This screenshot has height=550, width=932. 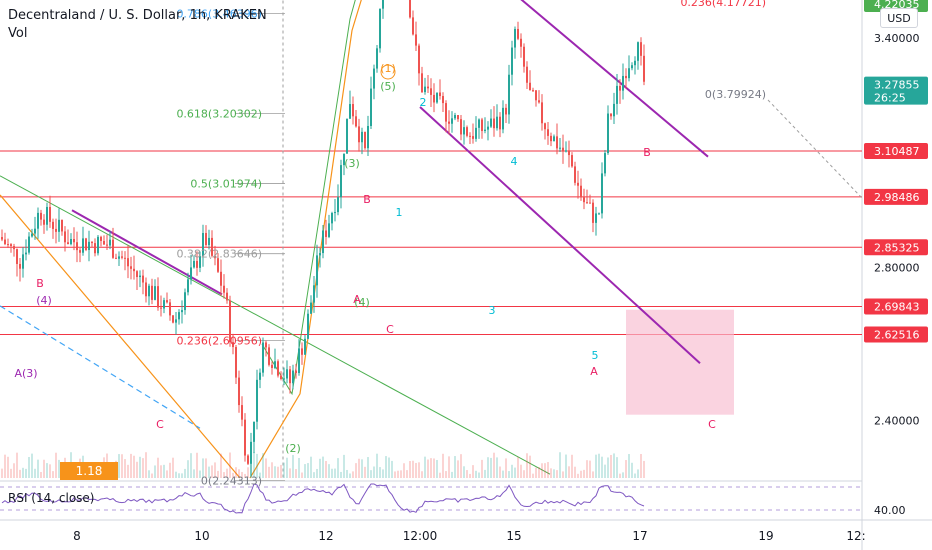 I want to click on channel-lower-line, so click(x=560, y=235).